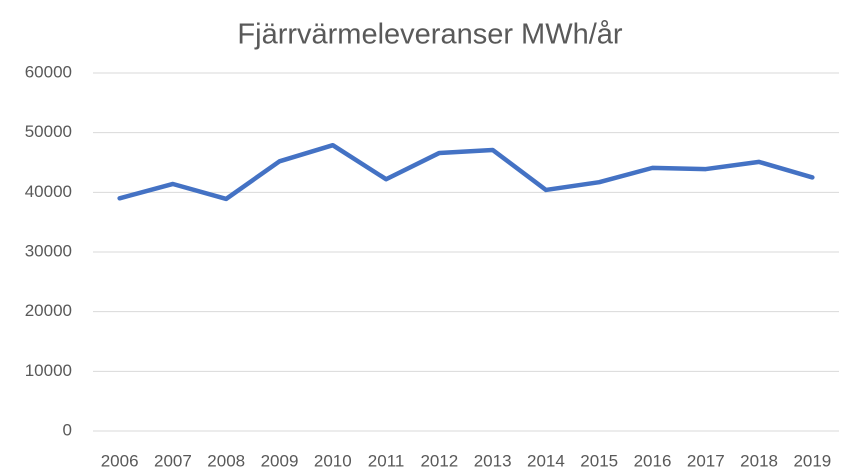  What do you see at coordinates (429, 35) in the screenshot?
I see `chart-title: Fjärrvärmeleveranser MWh/år` at bounding box center [429, 35].